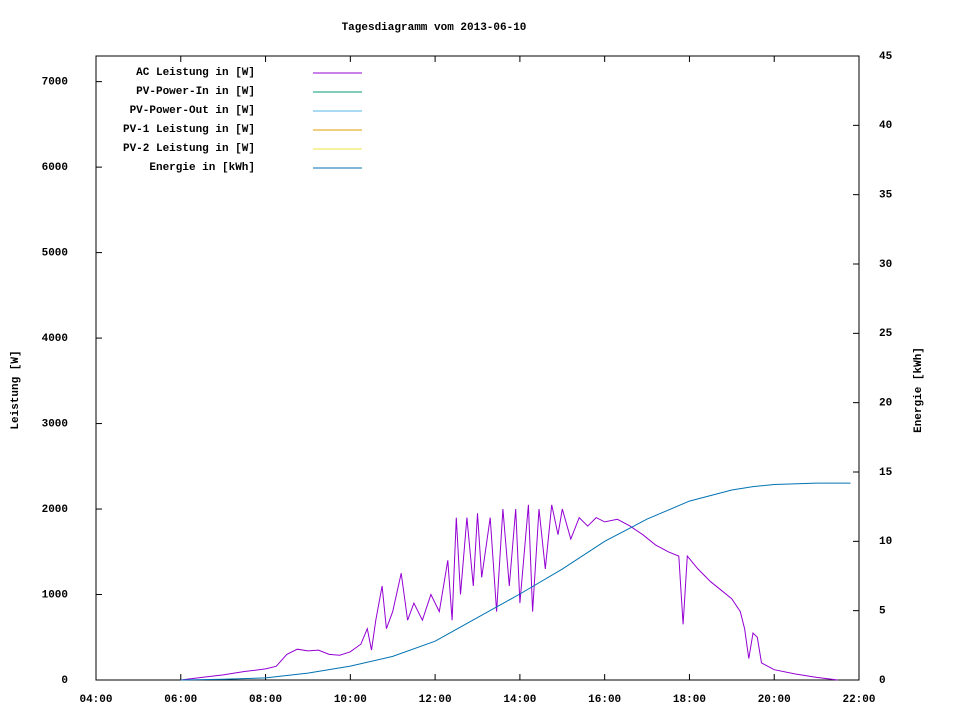 The width and height of the screenshot is (960, 720). What do you see at coordinates (55, 254) in the screenshot?
I see `y-tick-label: 5000` at bounding box center [55, 254].